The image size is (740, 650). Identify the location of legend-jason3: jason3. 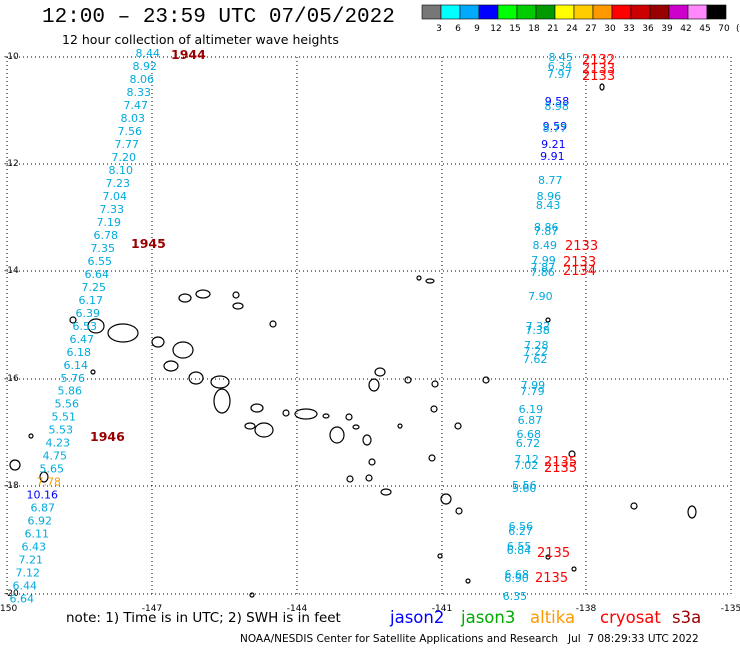
(488, 617).